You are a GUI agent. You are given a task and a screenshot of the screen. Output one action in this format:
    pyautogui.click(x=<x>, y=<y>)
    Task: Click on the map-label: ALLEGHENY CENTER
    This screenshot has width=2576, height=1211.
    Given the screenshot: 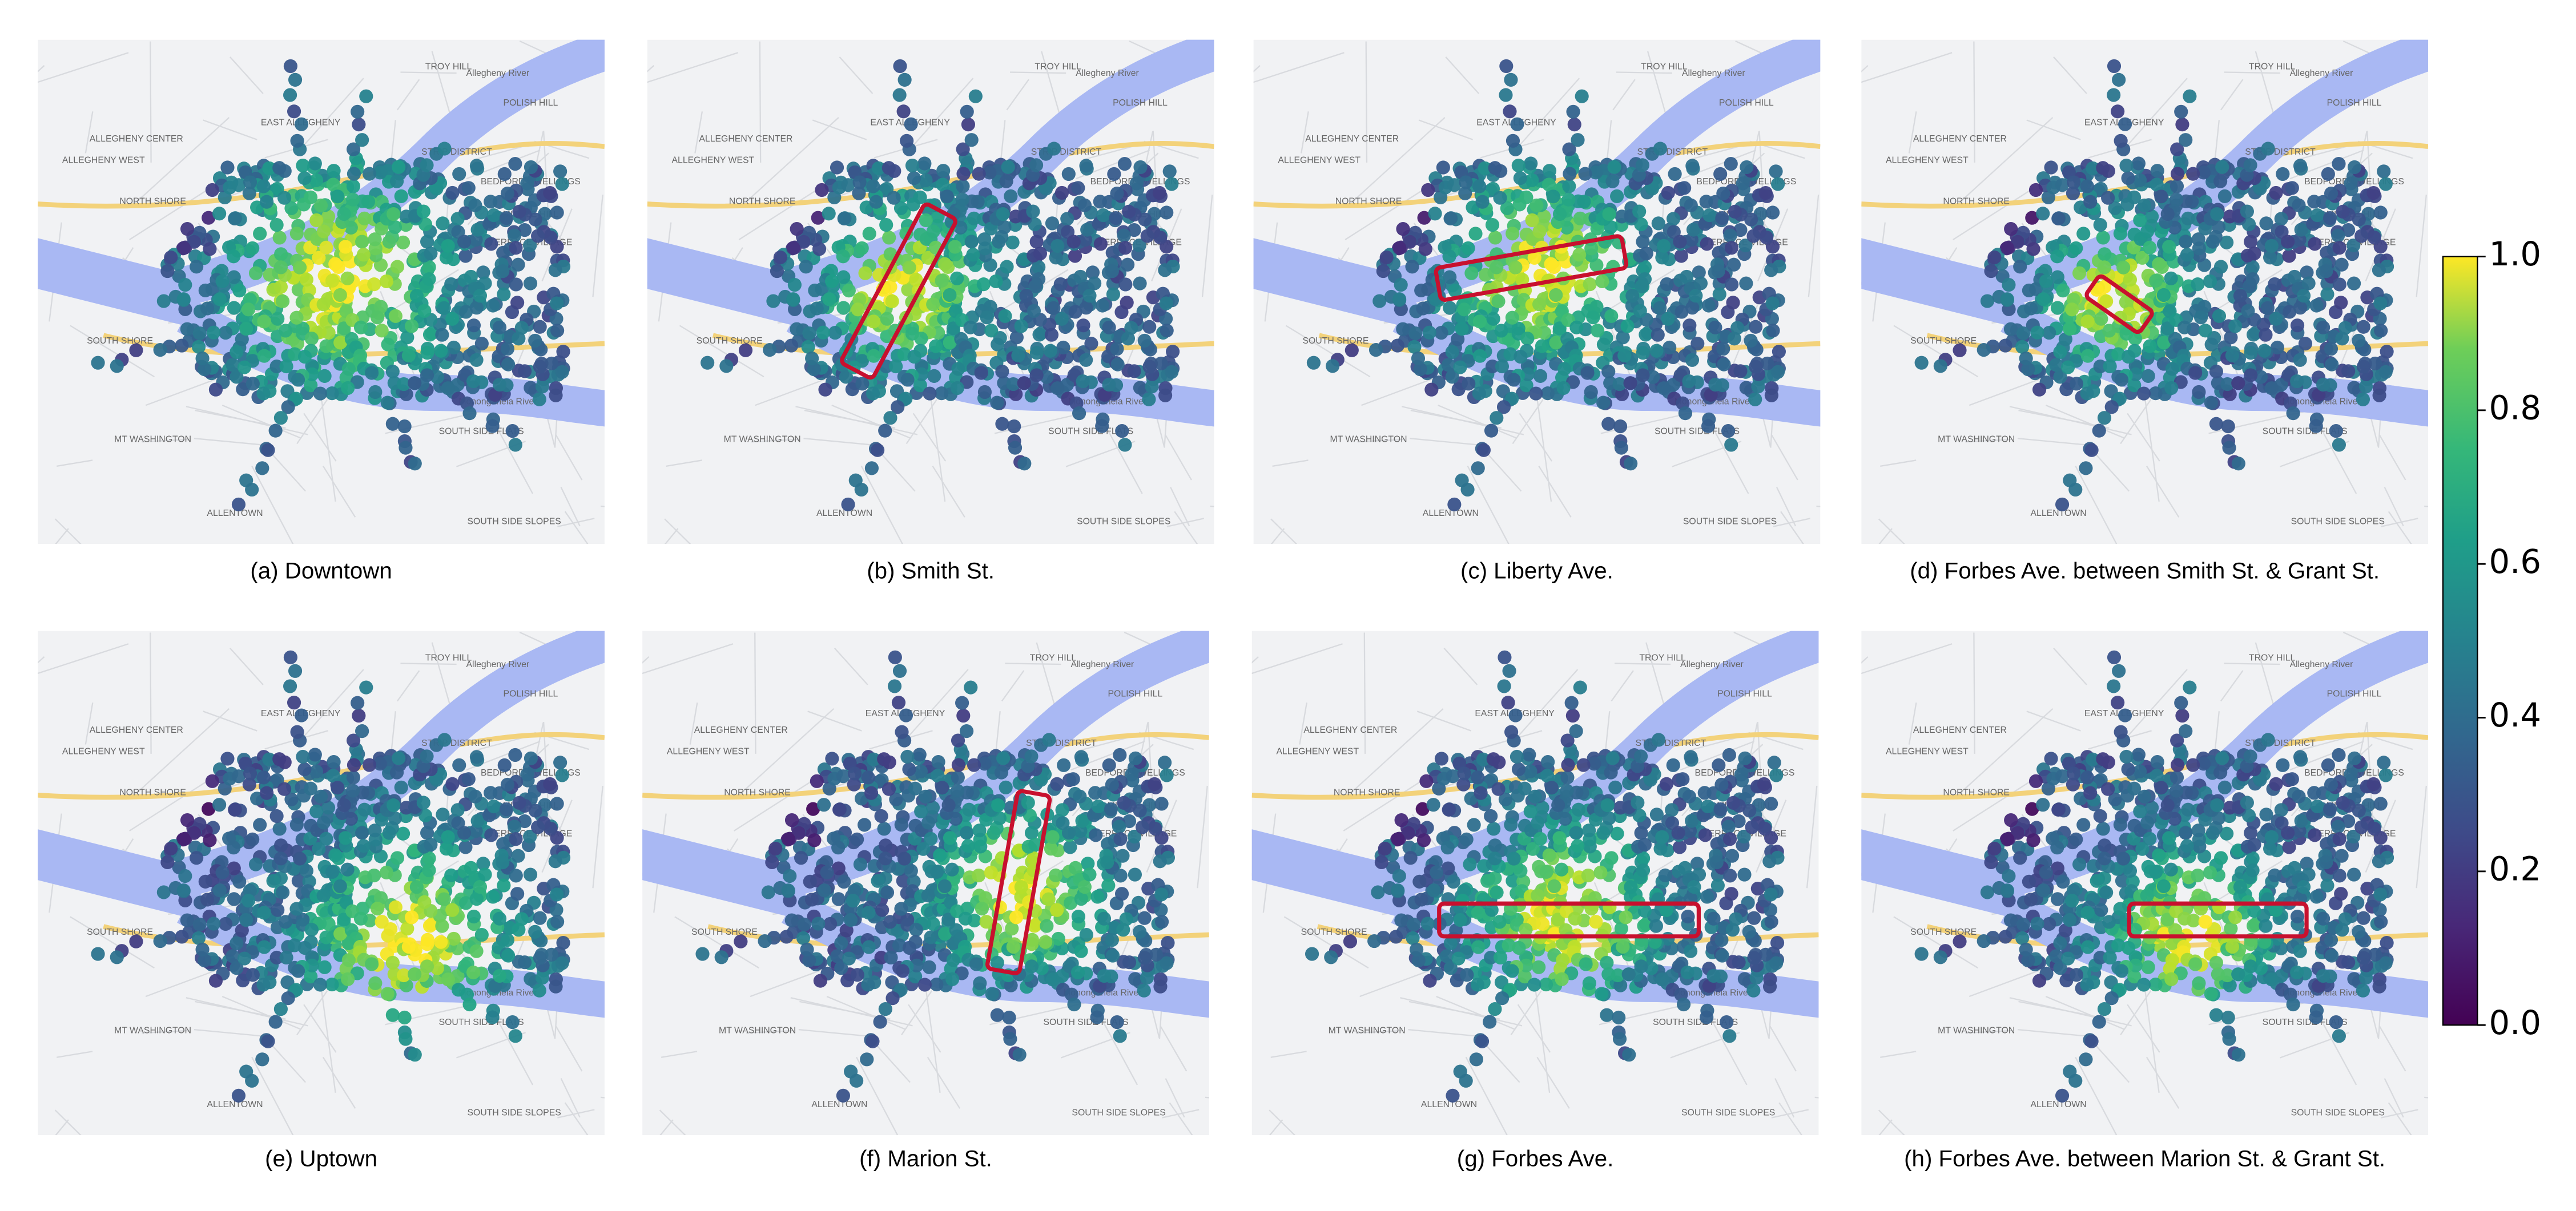 What is the action you would take?
    pyautogui.click(x=745, y=139)
    